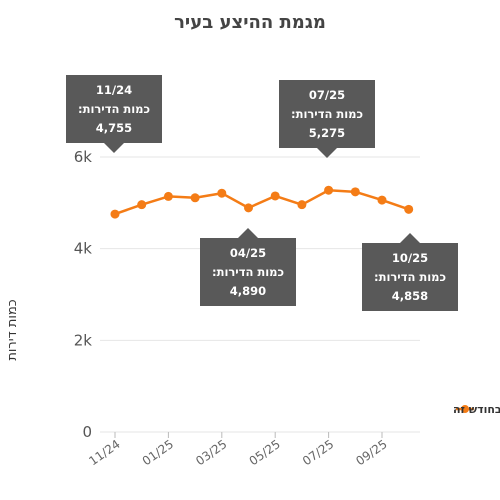 This screenshot has height=500, width=500. Describe the element at coordinates (327, 95) in the screenshot. I see `callout-date: 07/25` at that location.